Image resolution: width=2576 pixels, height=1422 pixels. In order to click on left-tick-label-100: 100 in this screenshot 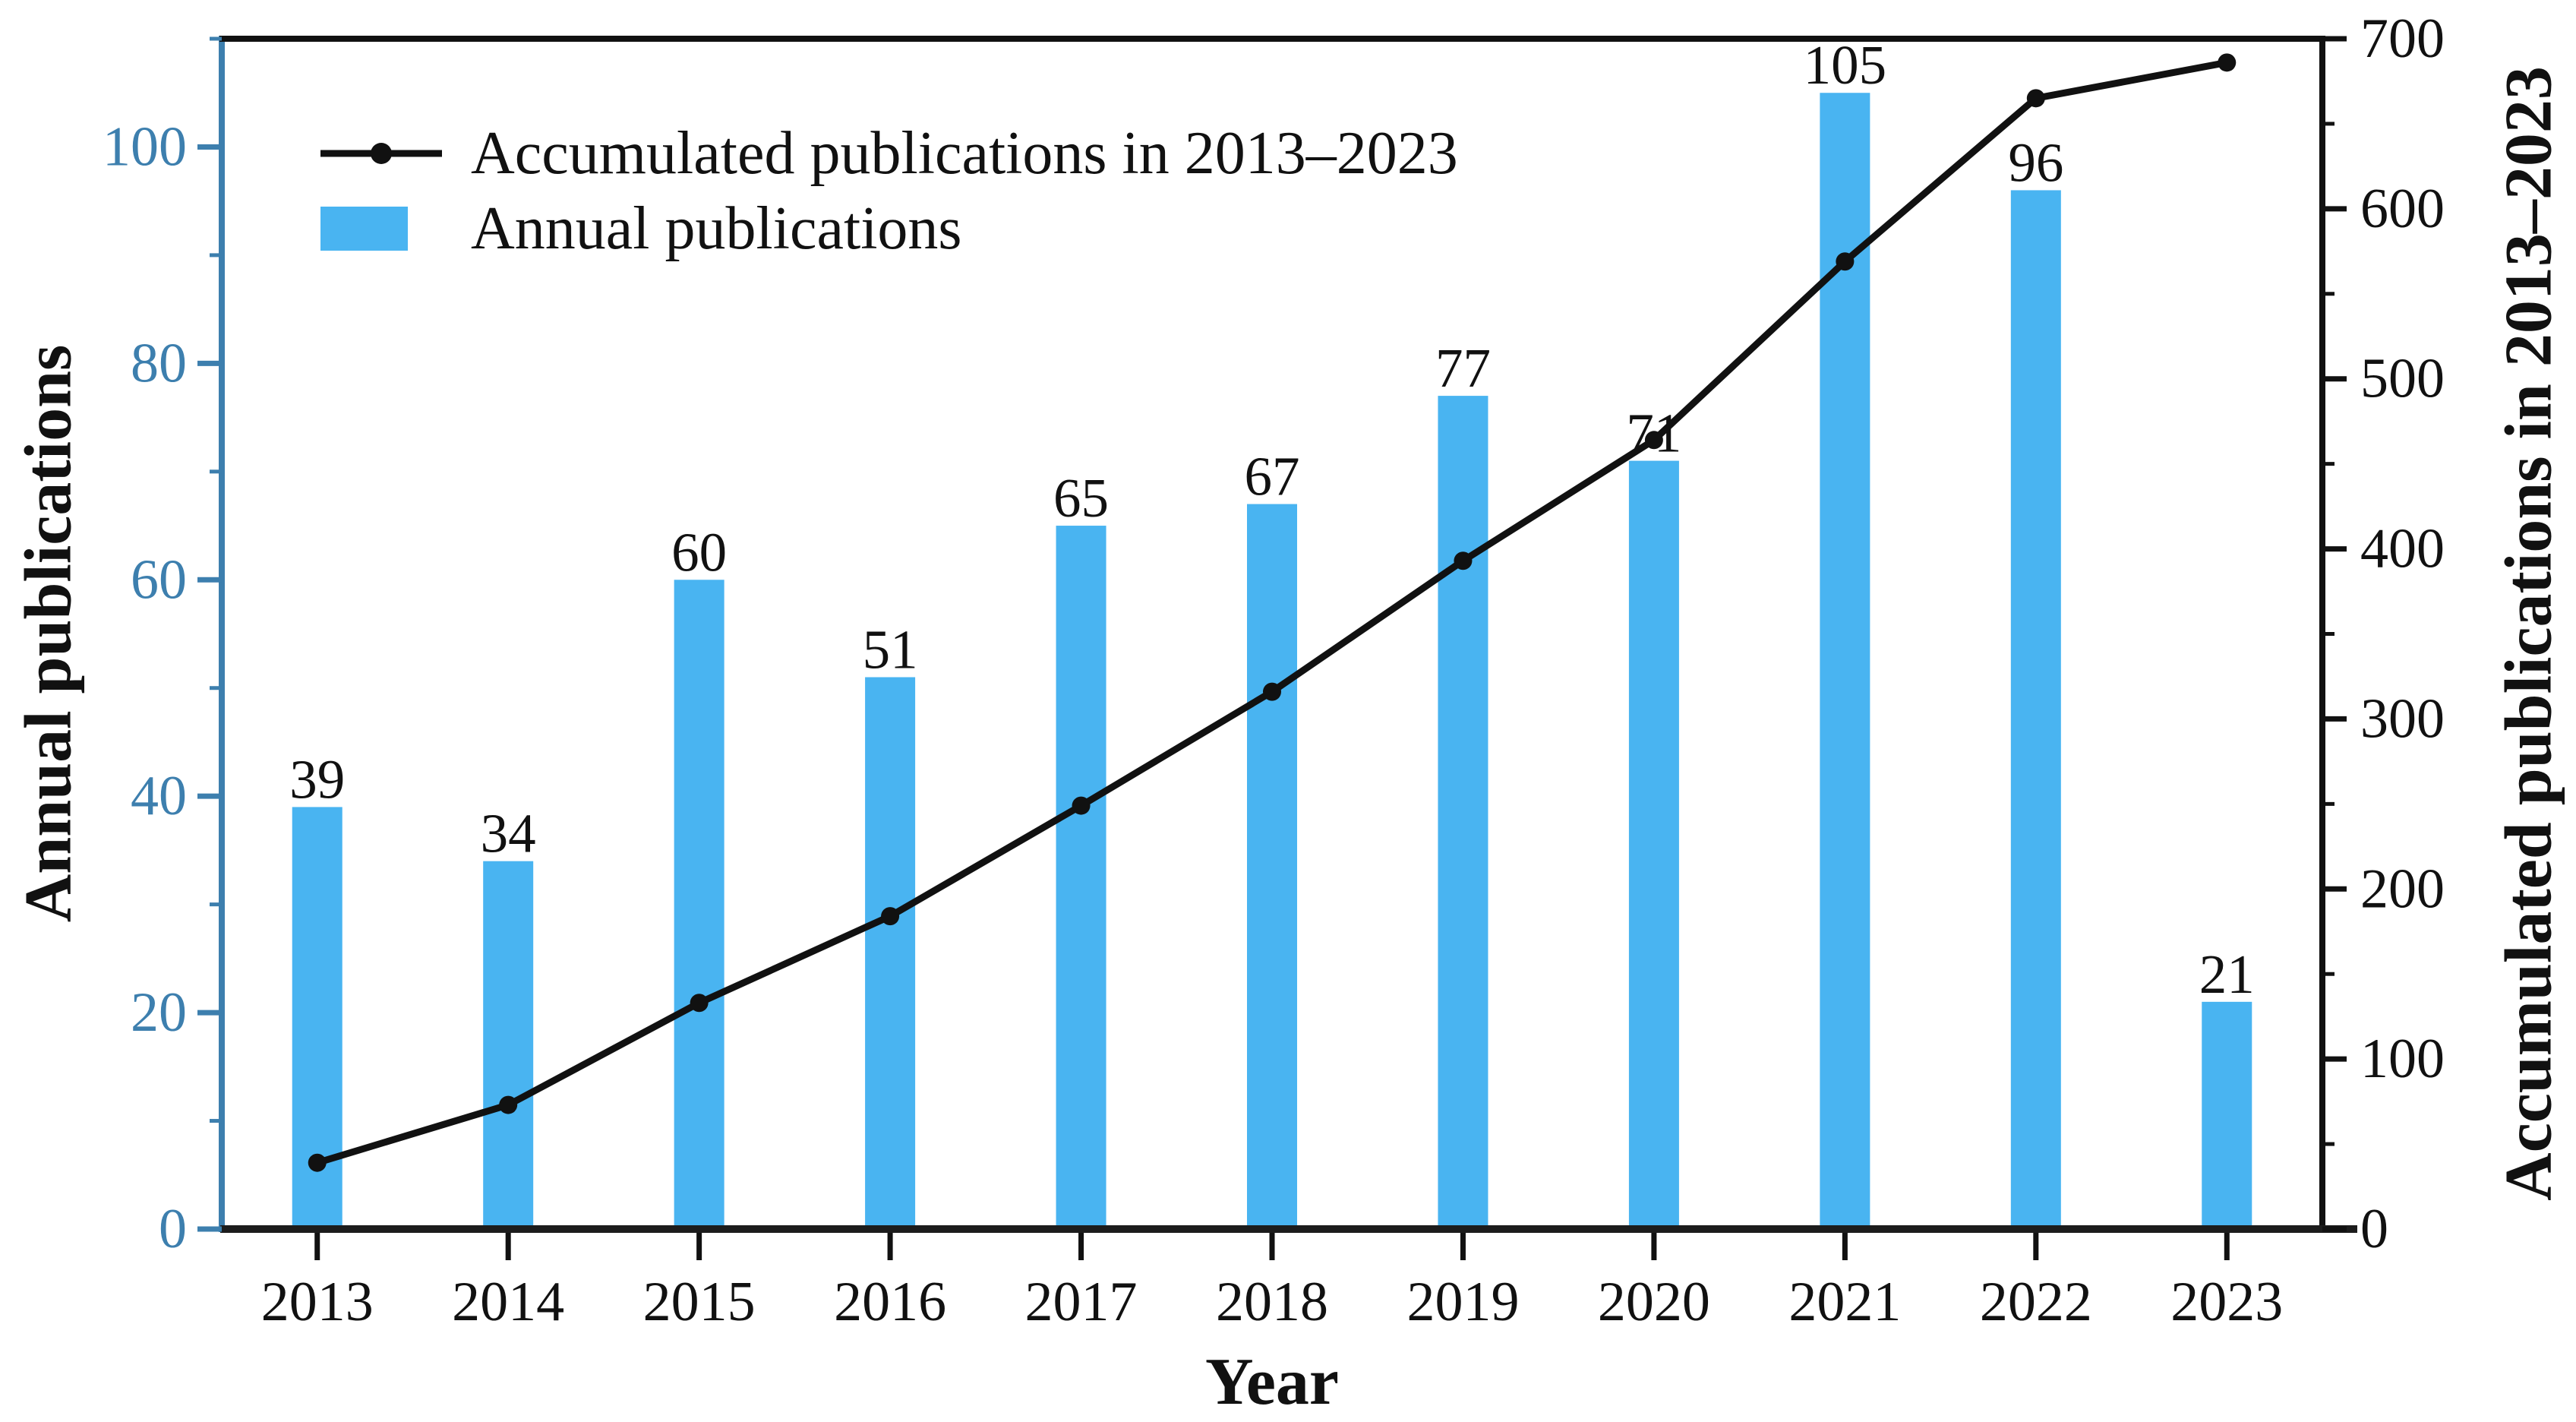, I will do `click(145, 146)`.